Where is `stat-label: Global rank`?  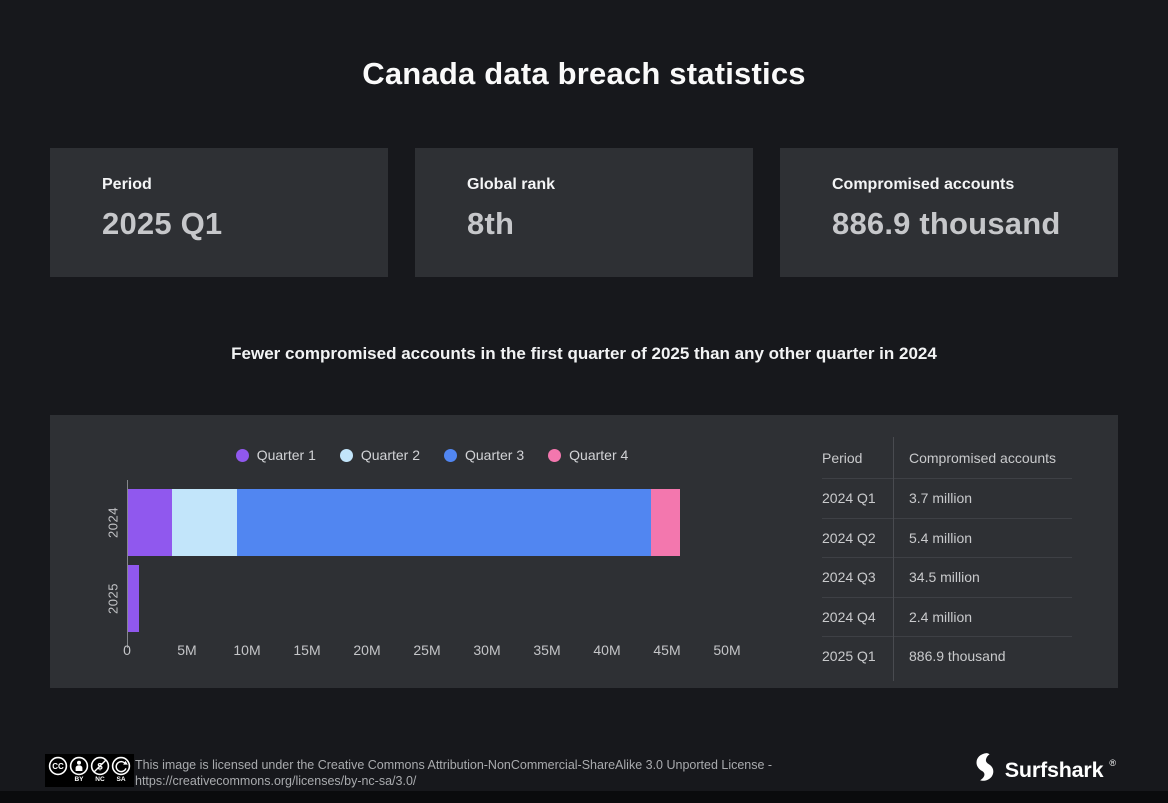
stat-label: Global rank is located at coordinates (511, 184).